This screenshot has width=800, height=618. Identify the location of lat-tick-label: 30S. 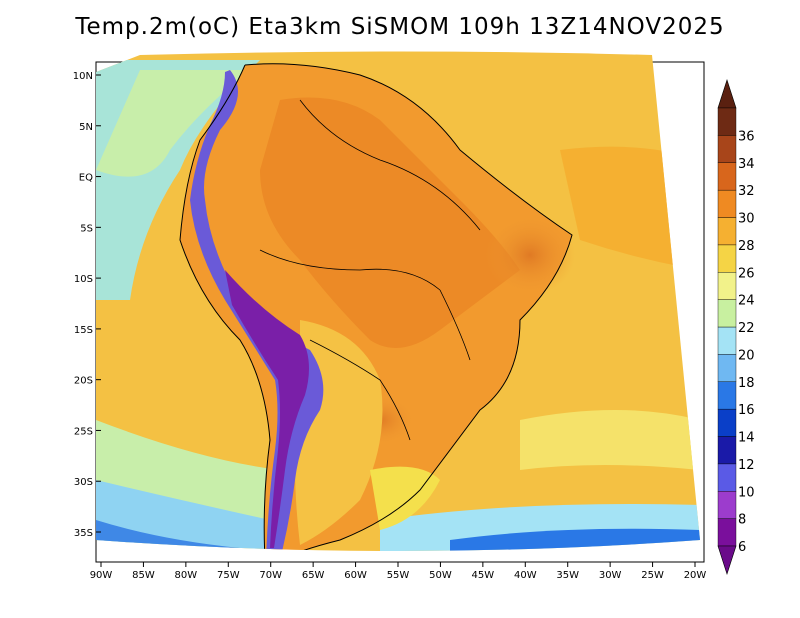
(83, 482).